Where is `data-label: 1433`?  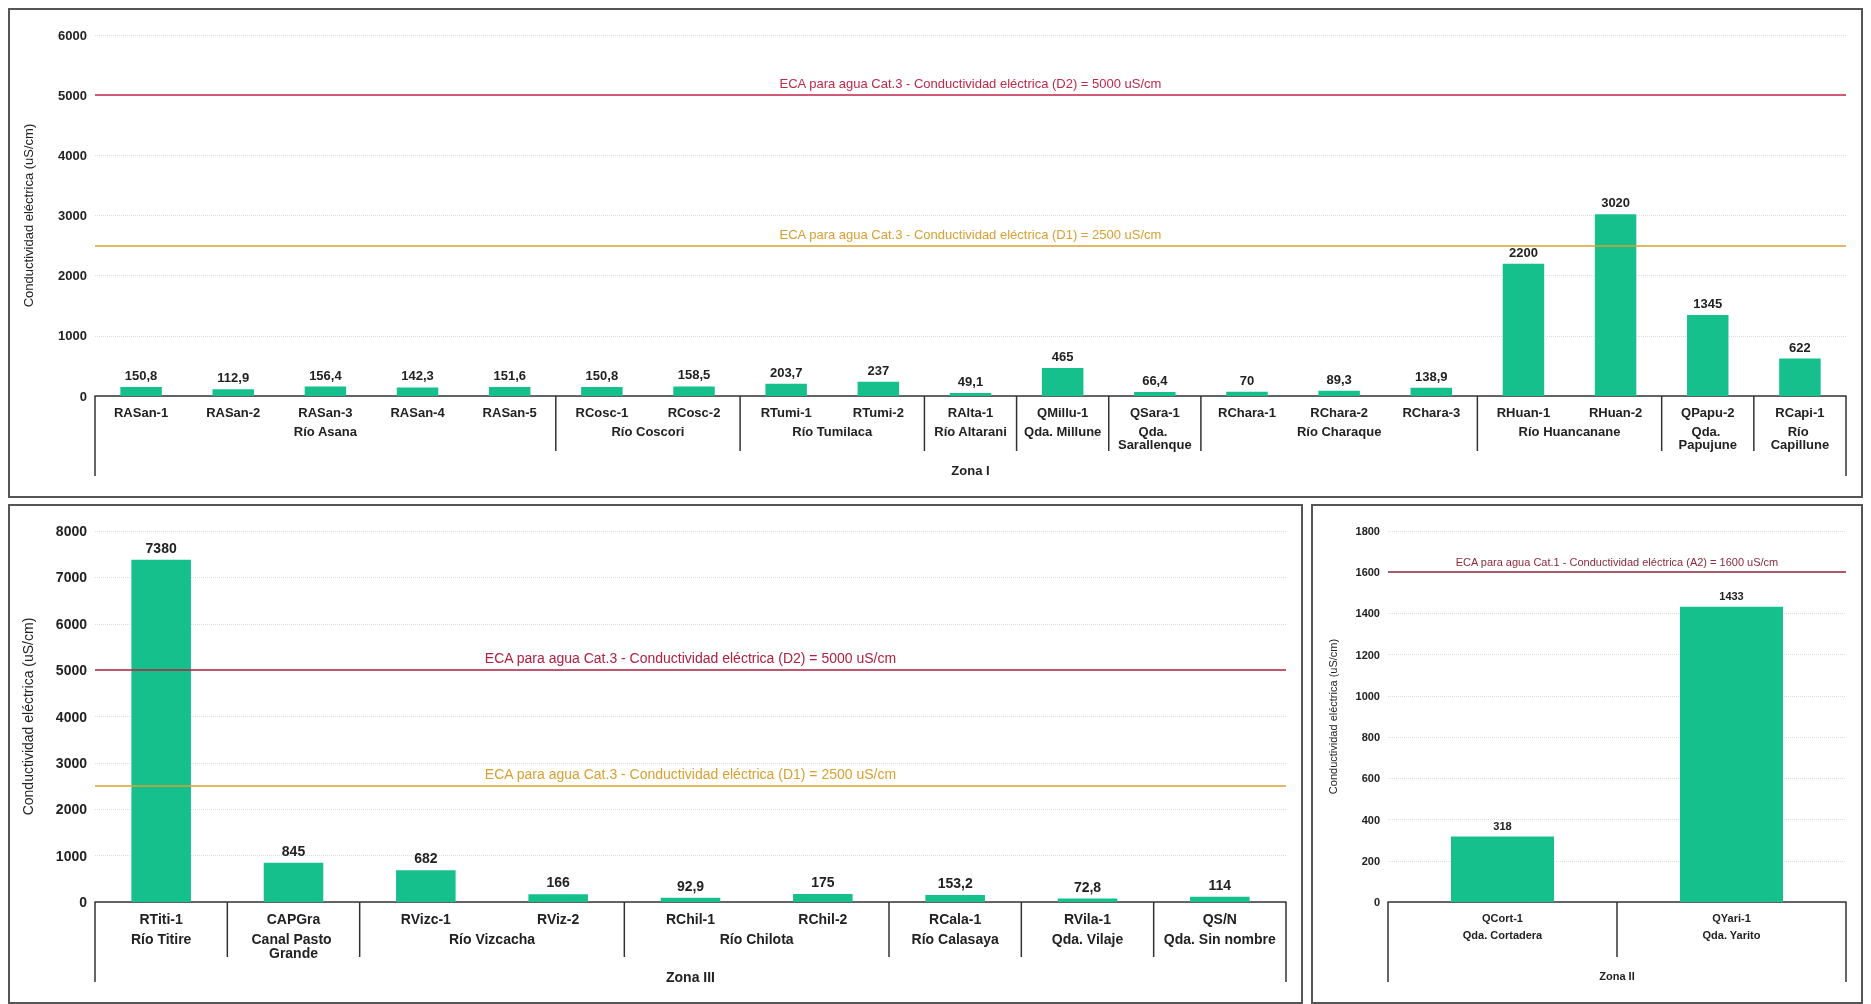 data-label: 1433 is located at coordinates (1731, 596).